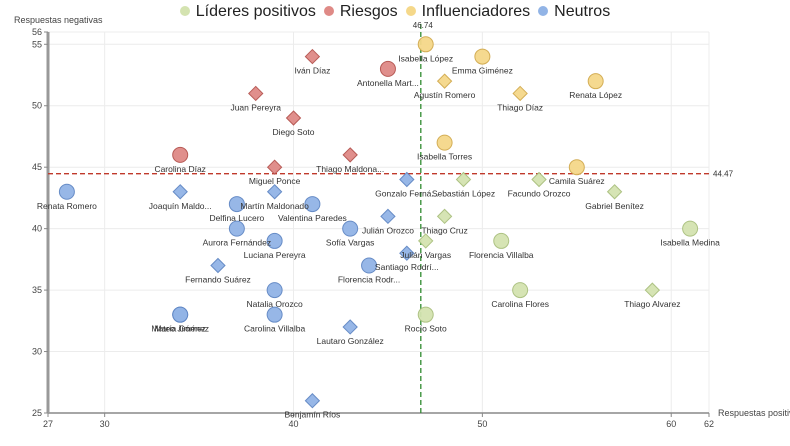  Describe the element at coordinates (423, 25) in the screenshot. I see `reference-label-x: 46.74` at that location.